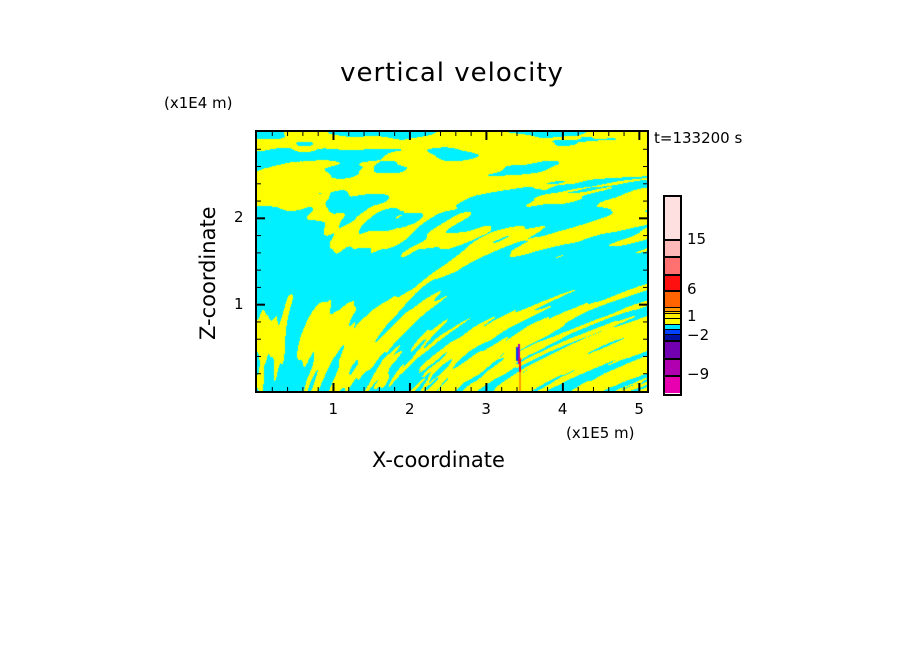 Image resolution: width=904 pixels, height=654 pixels. I want to click on y-tick-label: 1, so click(239, 303).